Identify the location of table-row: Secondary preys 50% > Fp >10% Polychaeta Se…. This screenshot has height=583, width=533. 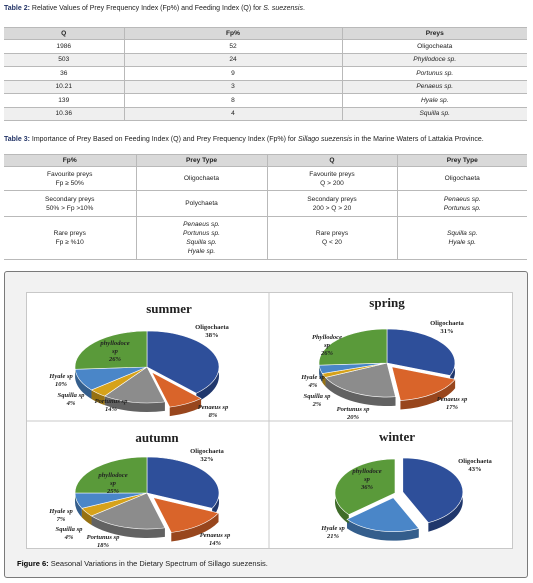
(265, 203).